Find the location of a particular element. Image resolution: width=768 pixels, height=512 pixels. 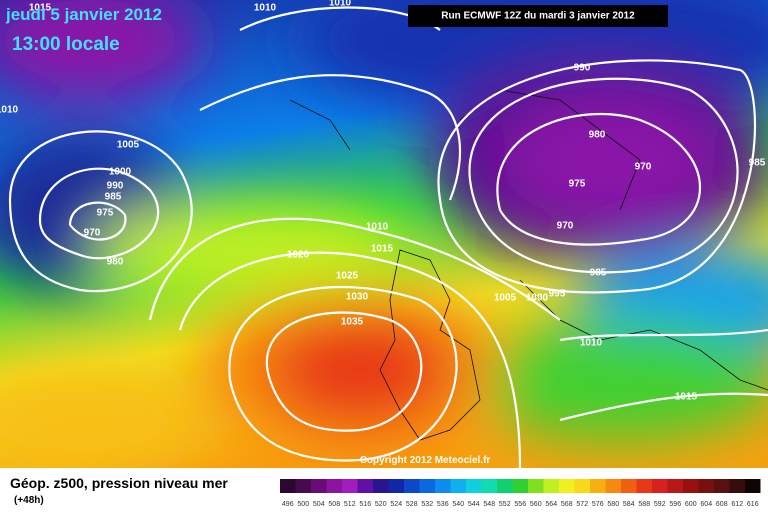

scale-label: 532 is located at coordinates (427, 504).